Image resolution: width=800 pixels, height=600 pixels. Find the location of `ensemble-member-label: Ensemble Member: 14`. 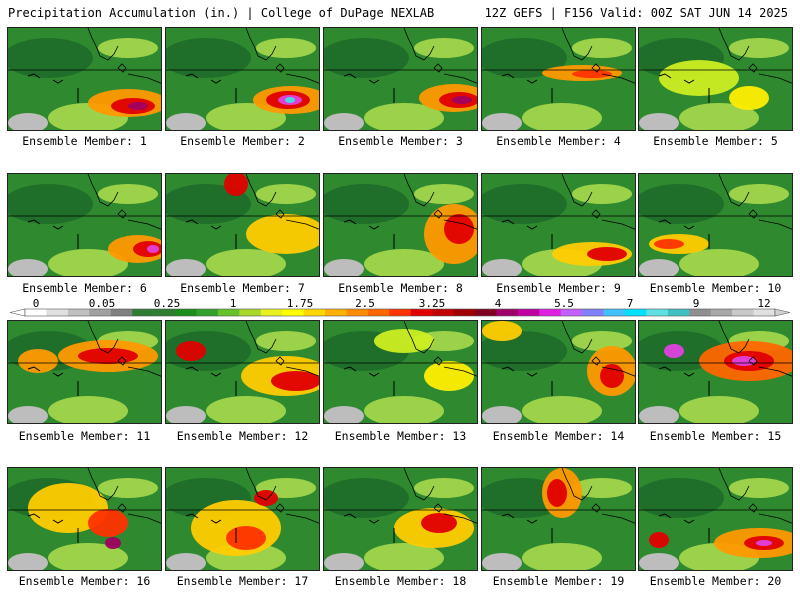

ensemble-member-label: Ensemble Member: 14 is located at coordinates (558, 436).